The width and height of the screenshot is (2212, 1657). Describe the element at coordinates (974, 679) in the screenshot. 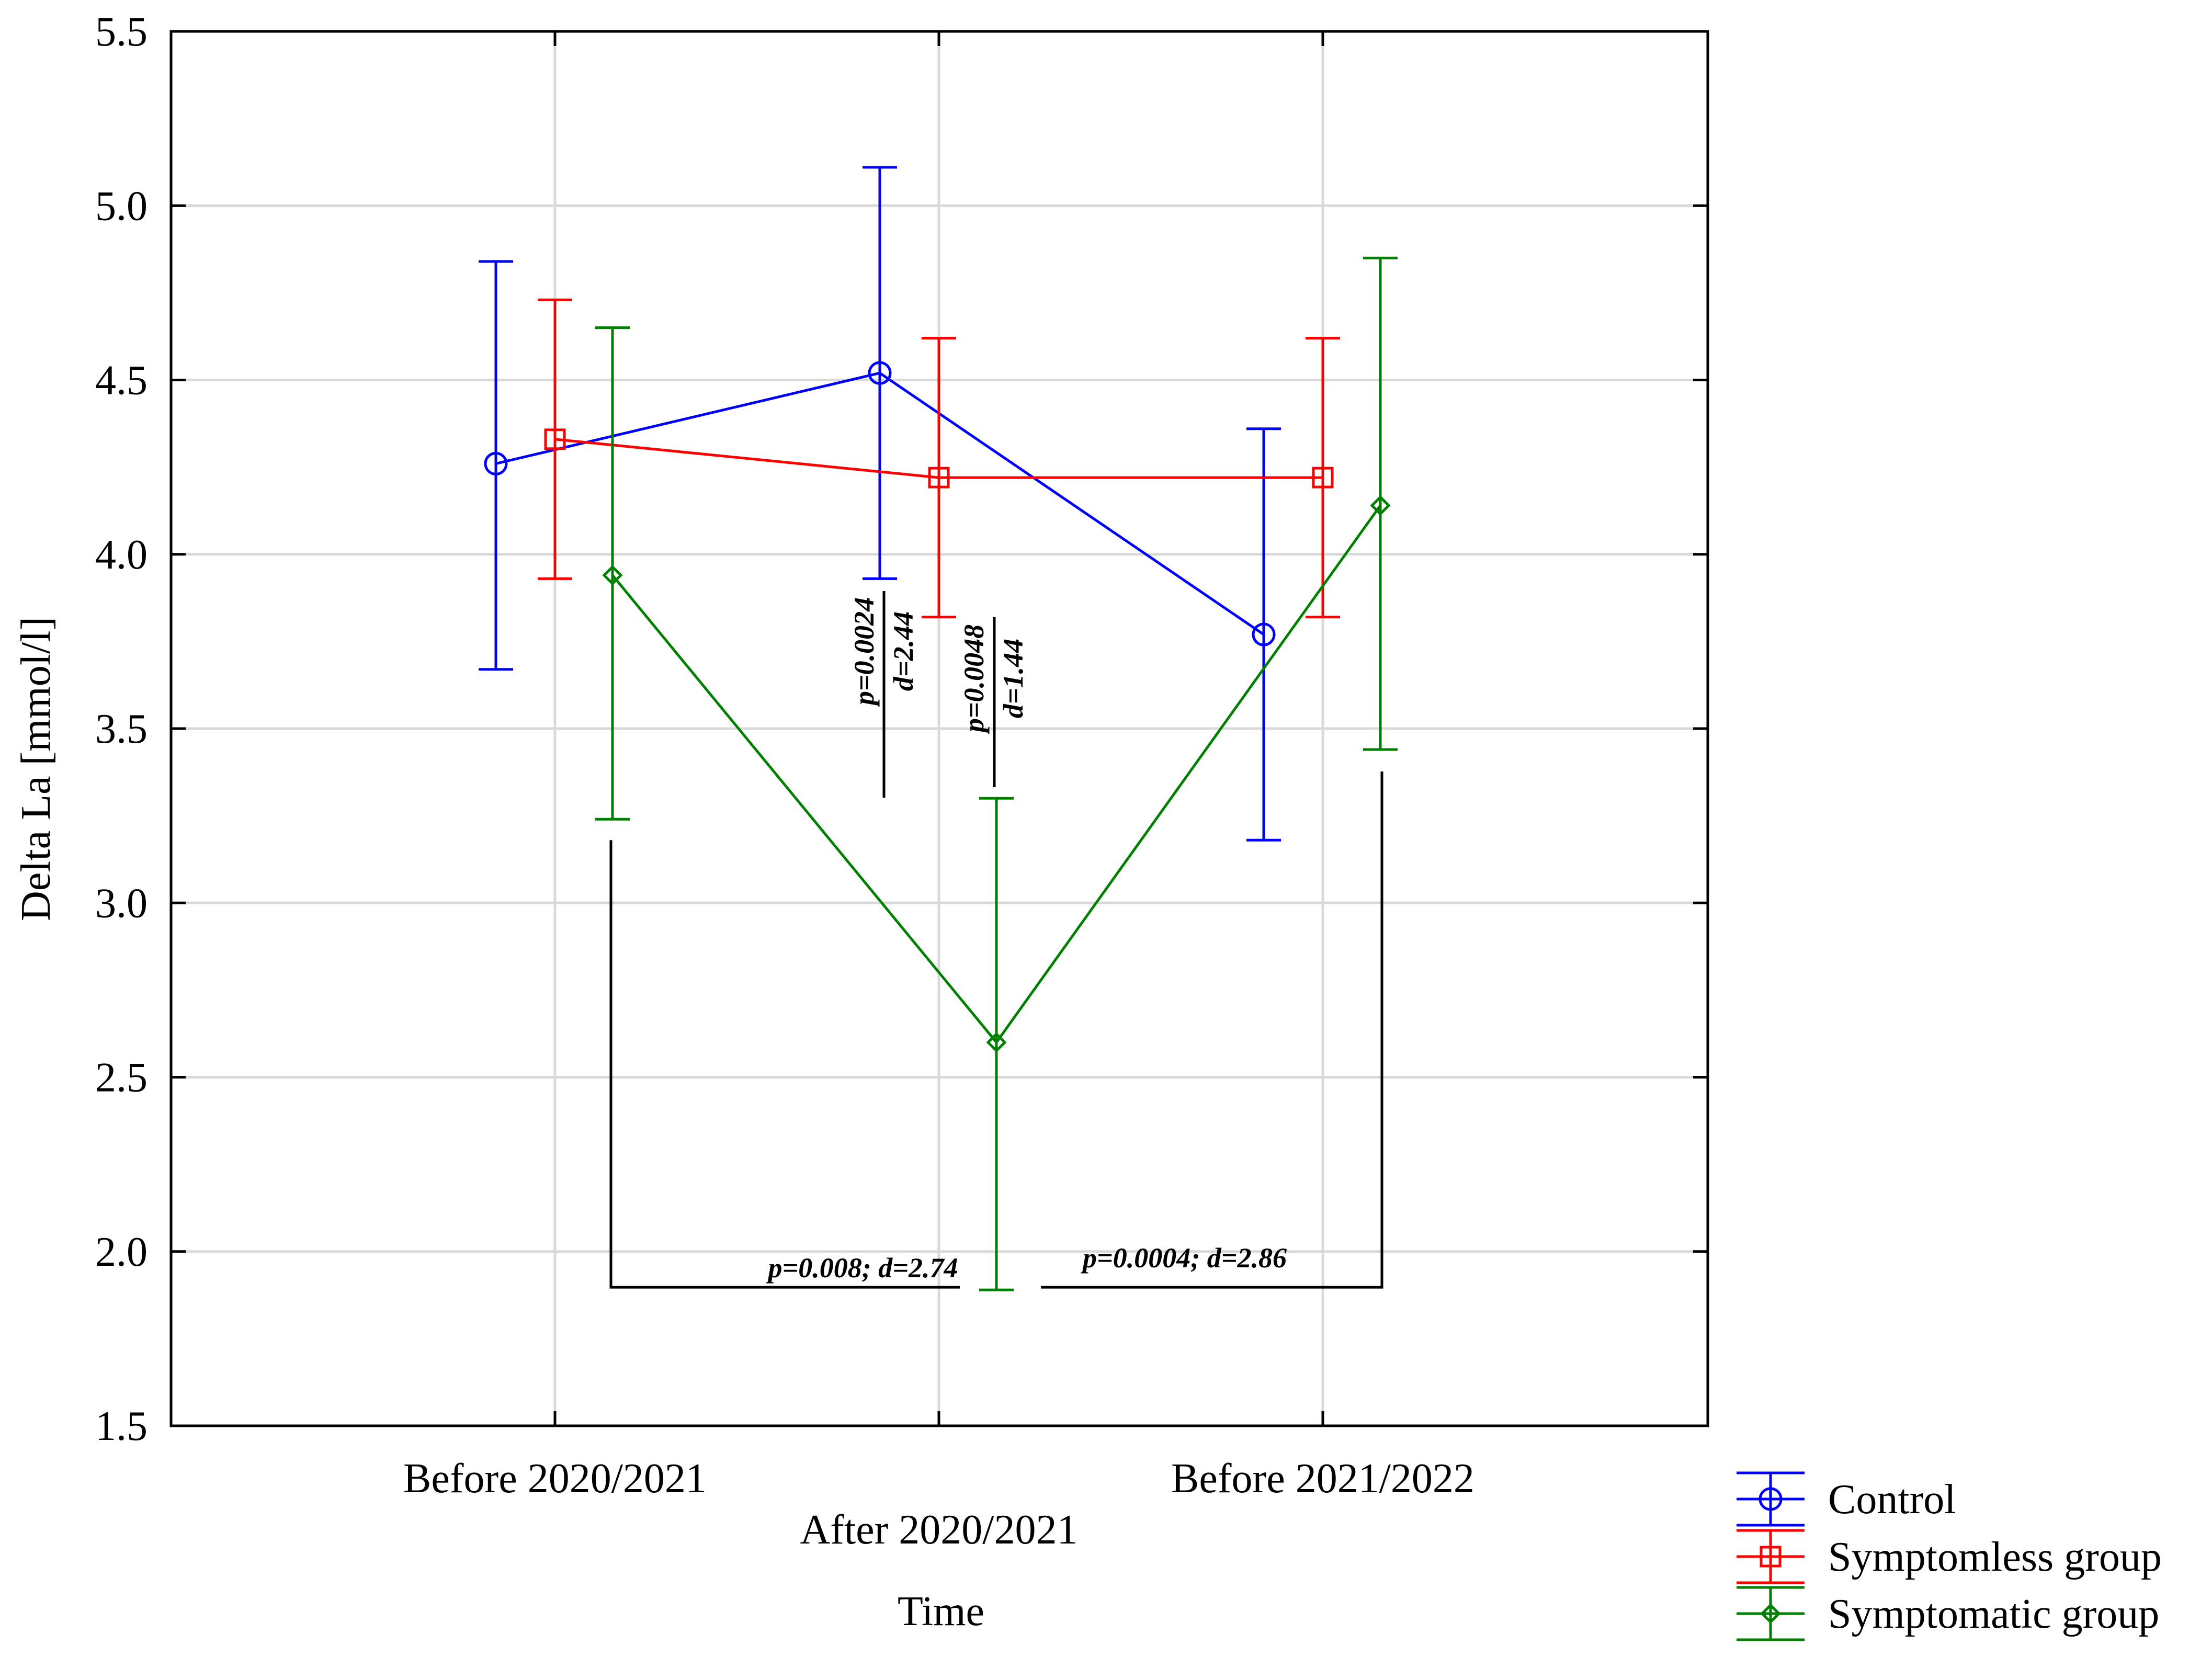

I see `annotation-2-p: p=0.0048` at that location.